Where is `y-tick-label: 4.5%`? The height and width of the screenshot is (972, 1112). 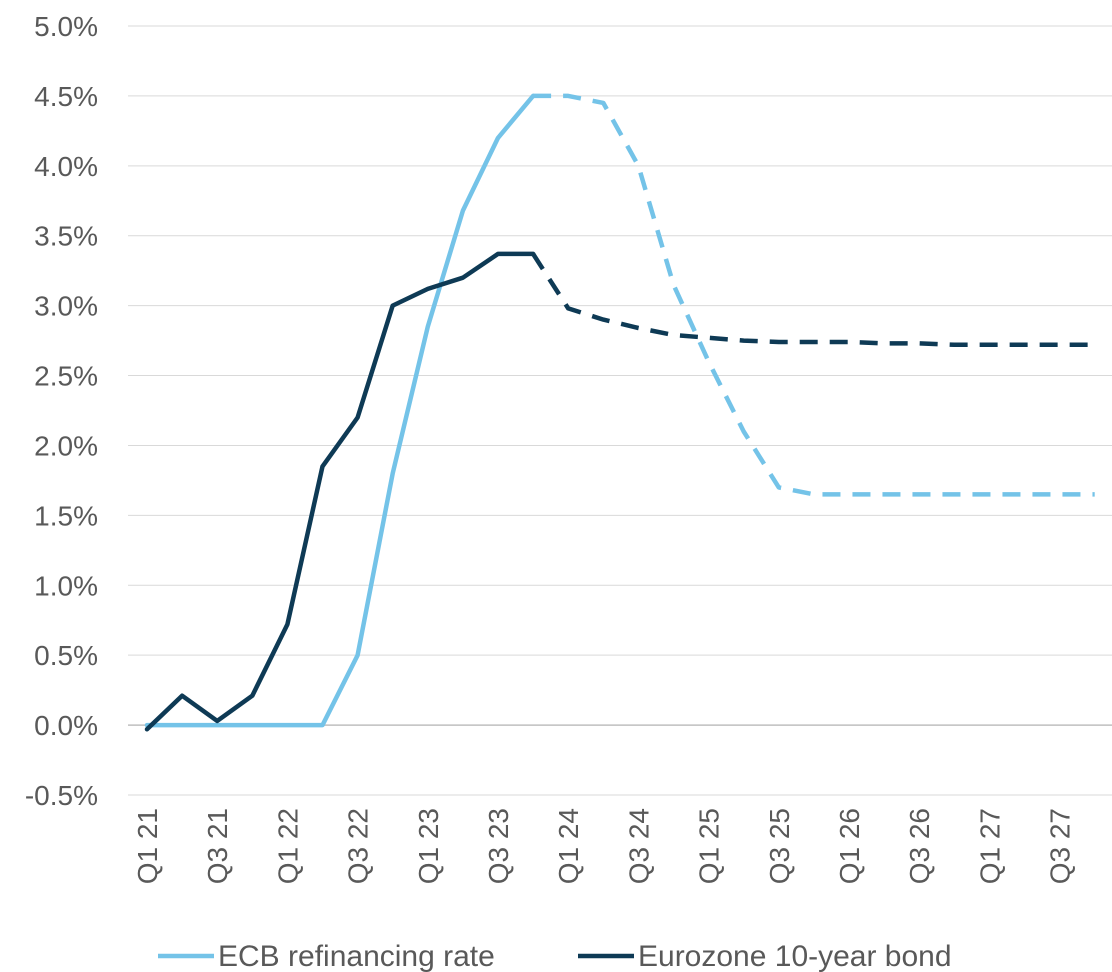 y-tick-label: 4.5% is located at coordinates (66, 96).